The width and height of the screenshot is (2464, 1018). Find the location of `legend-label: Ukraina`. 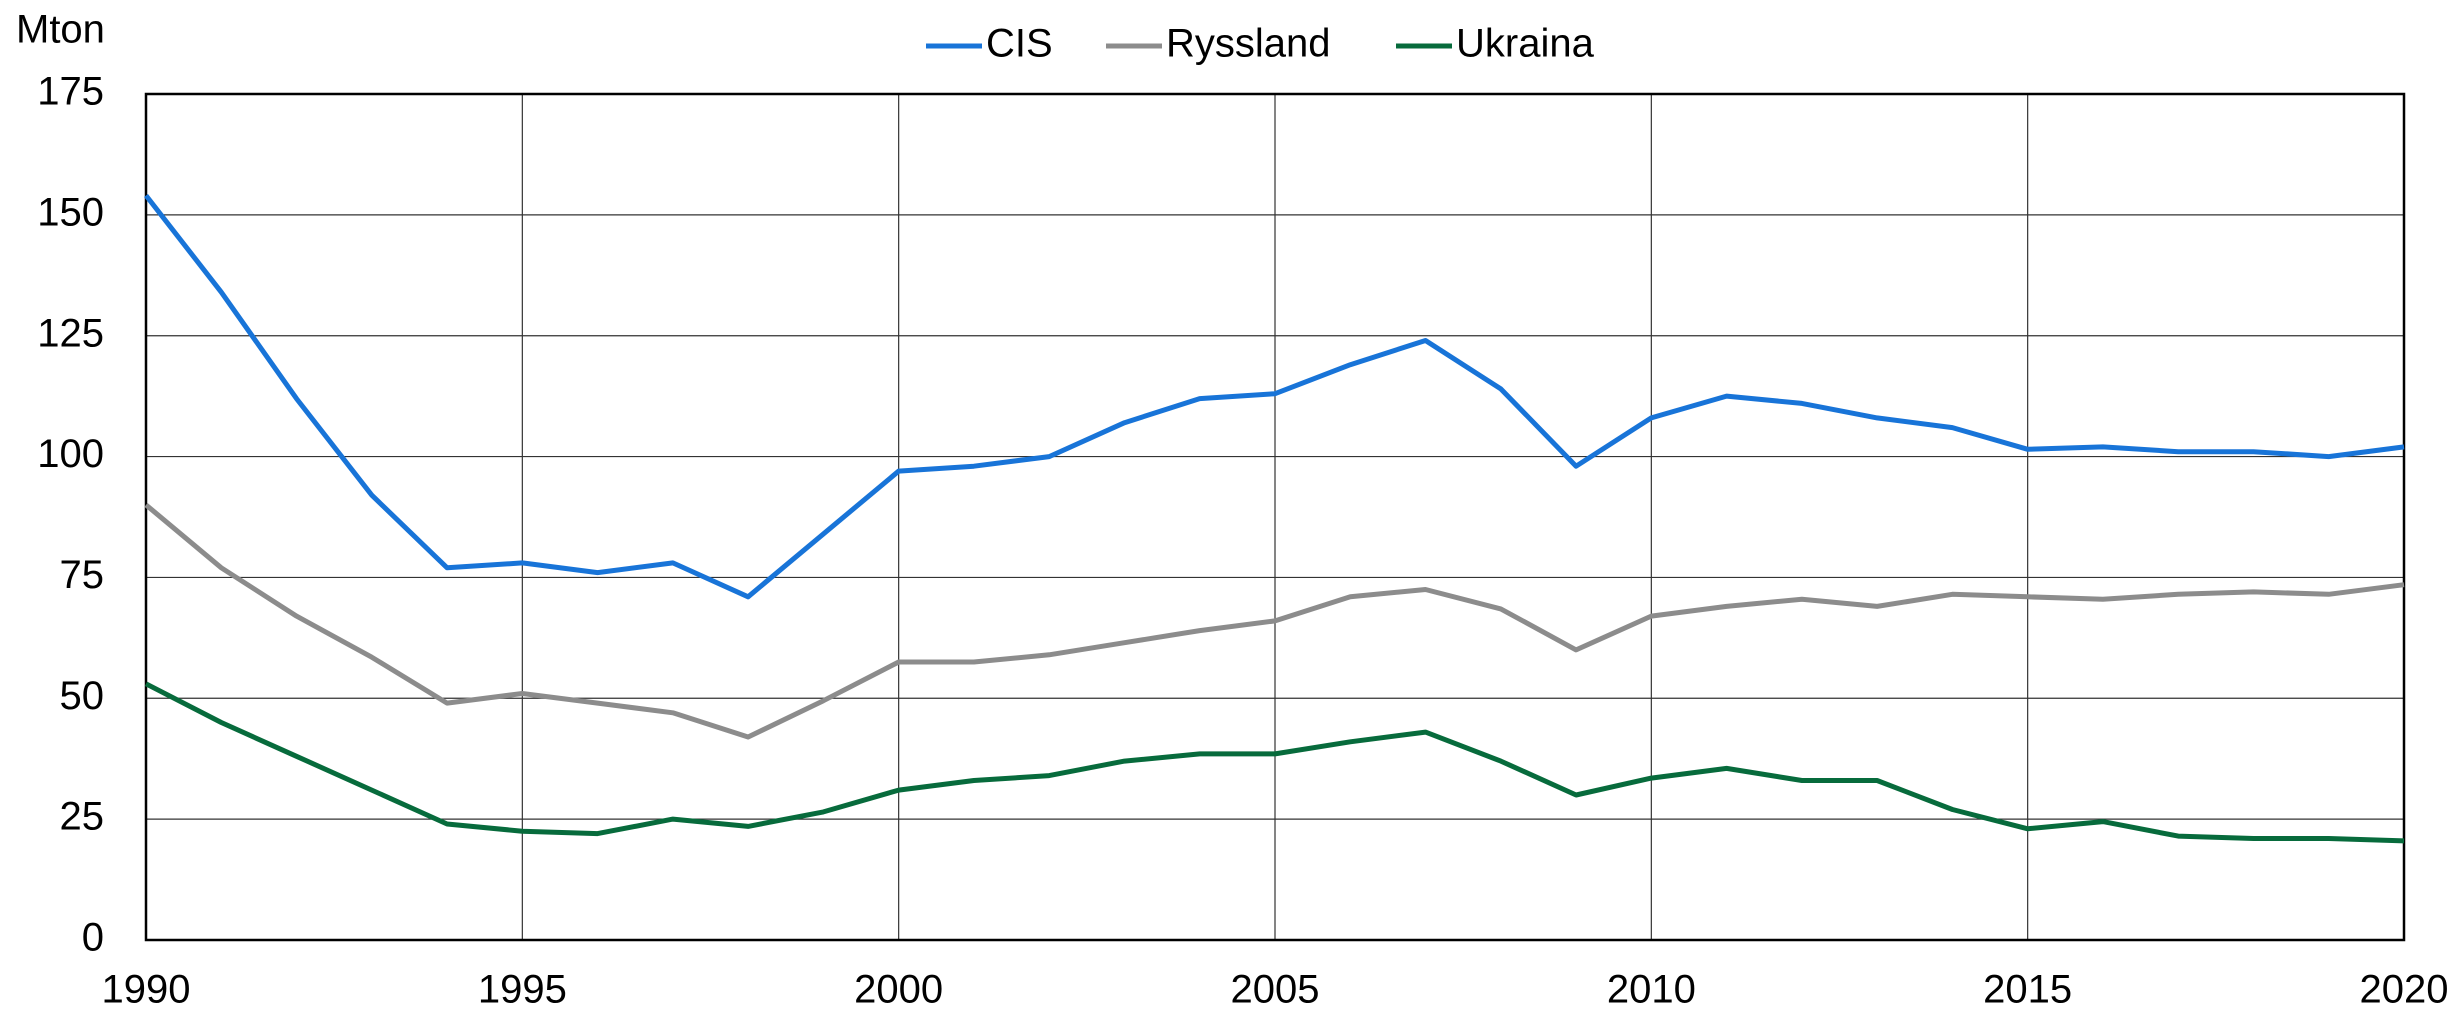

legend-label: Ukraina is located at coordinates (1525, 44).